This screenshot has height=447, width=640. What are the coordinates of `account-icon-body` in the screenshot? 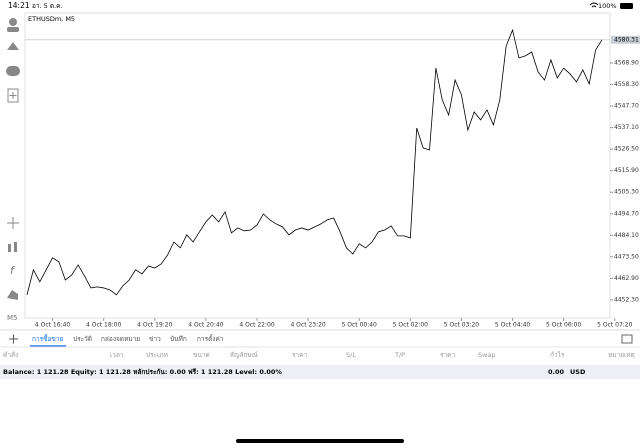 It's located at (13, 29).